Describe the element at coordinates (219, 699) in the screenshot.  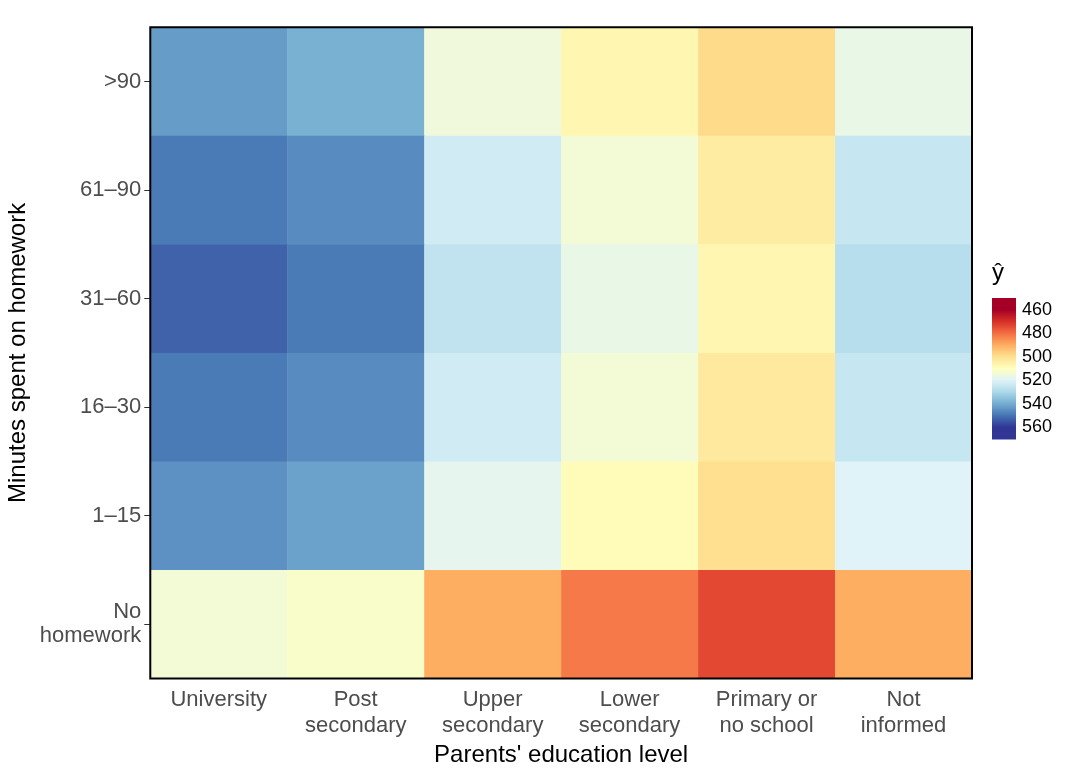
I see `x-tick-label: University` at that location.